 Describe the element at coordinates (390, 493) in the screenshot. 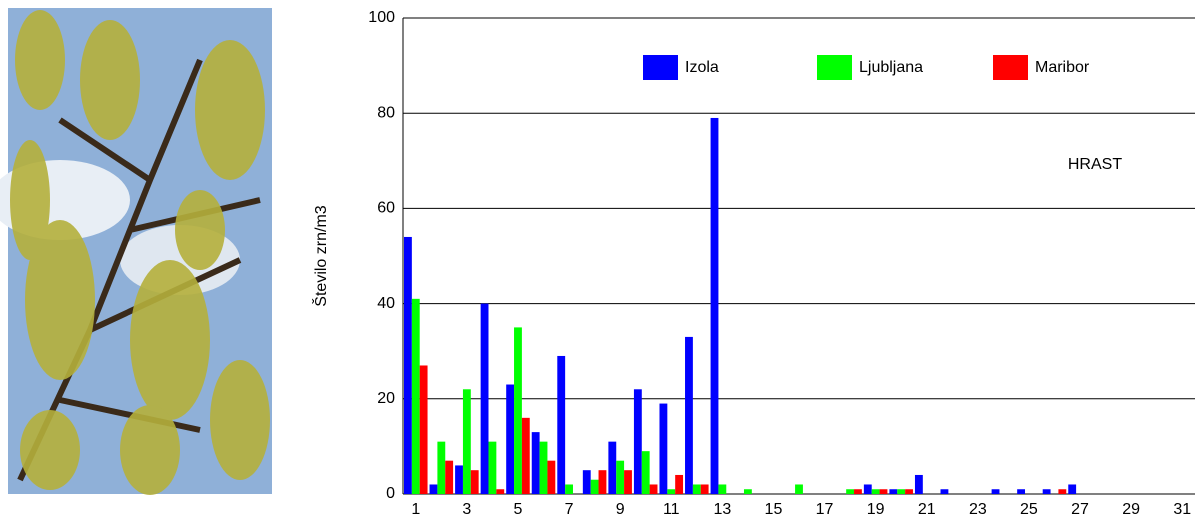

I see `y-tick-label: 0` at that location.